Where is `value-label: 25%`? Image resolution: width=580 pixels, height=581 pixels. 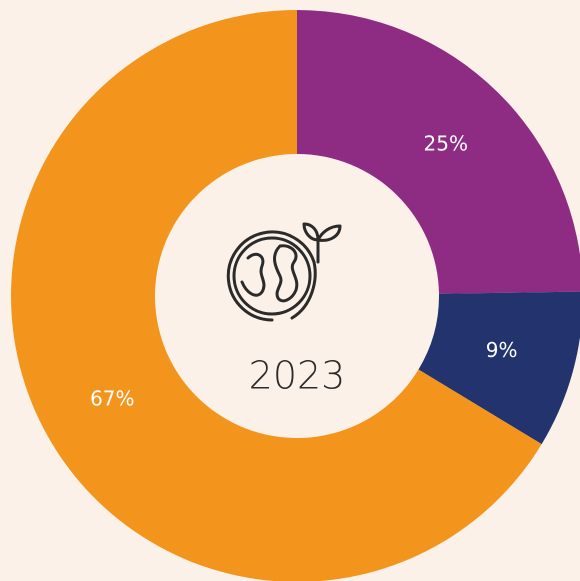
value-label: 25% is located at coordinates (446, 143).